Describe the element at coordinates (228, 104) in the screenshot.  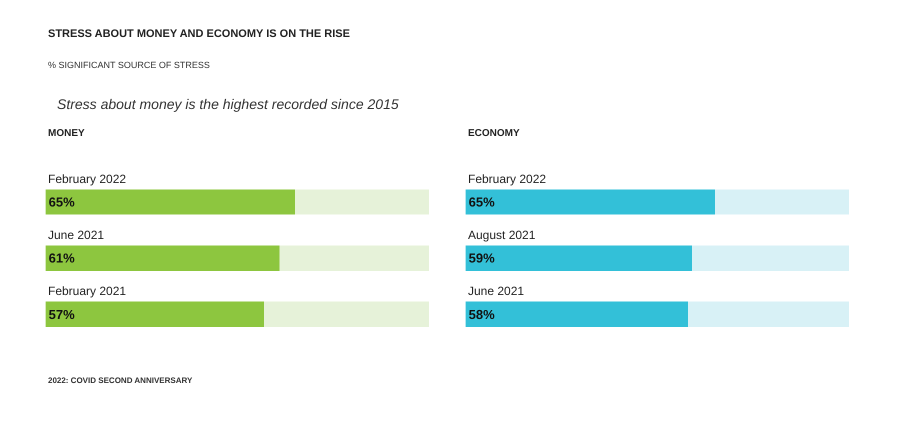
I see `text: Stress about money is the highest recorded since 2015` at that location.